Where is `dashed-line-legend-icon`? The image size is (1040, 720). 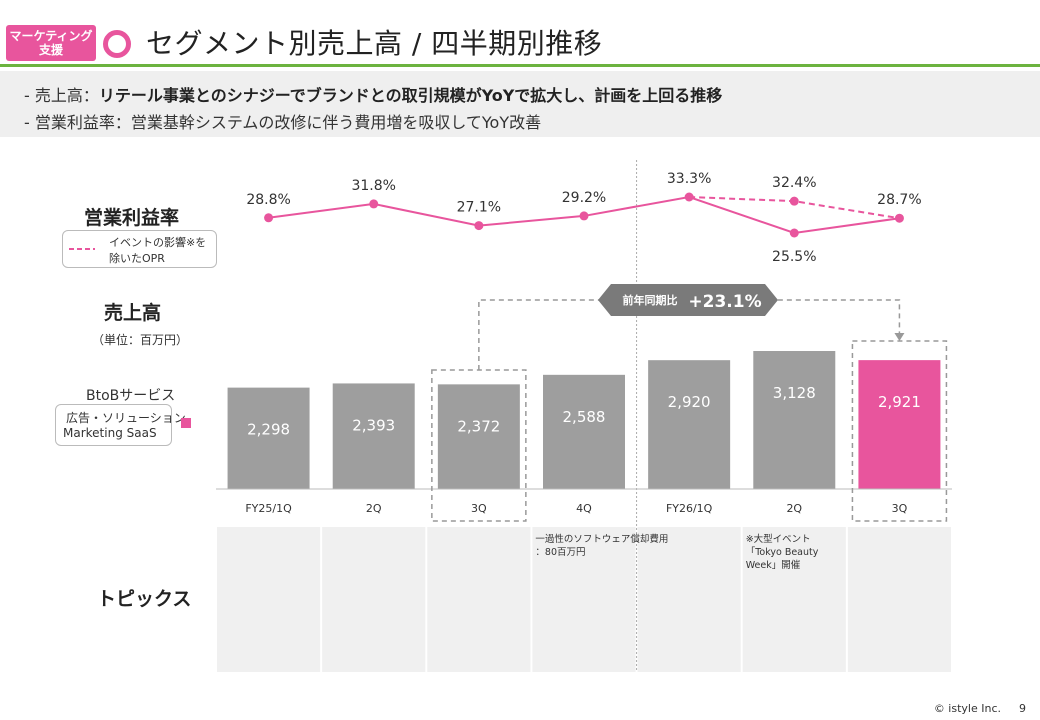
dashed-line-legend-icon is located at coordinates (82, 249).